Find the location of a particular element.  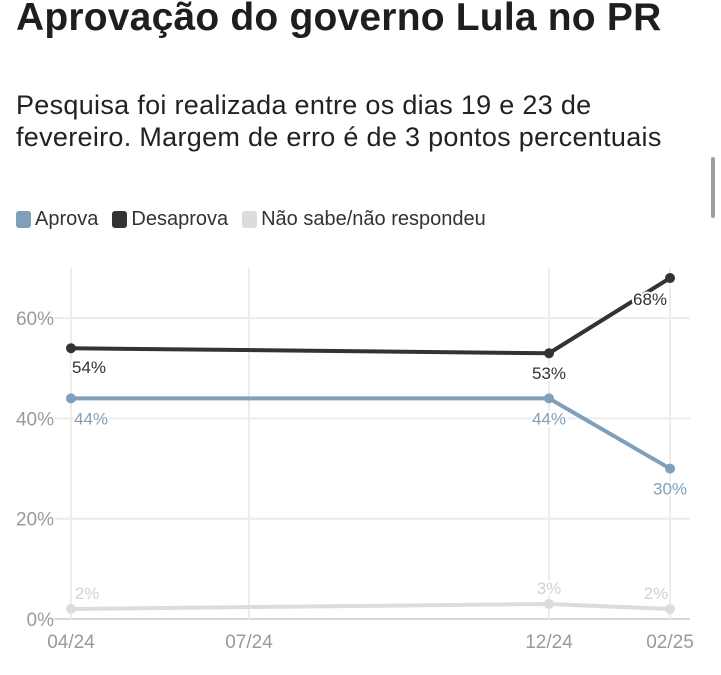

legend-item-nao-sabe: Não sabe/não respondeu is located at coordinates (364, 219).